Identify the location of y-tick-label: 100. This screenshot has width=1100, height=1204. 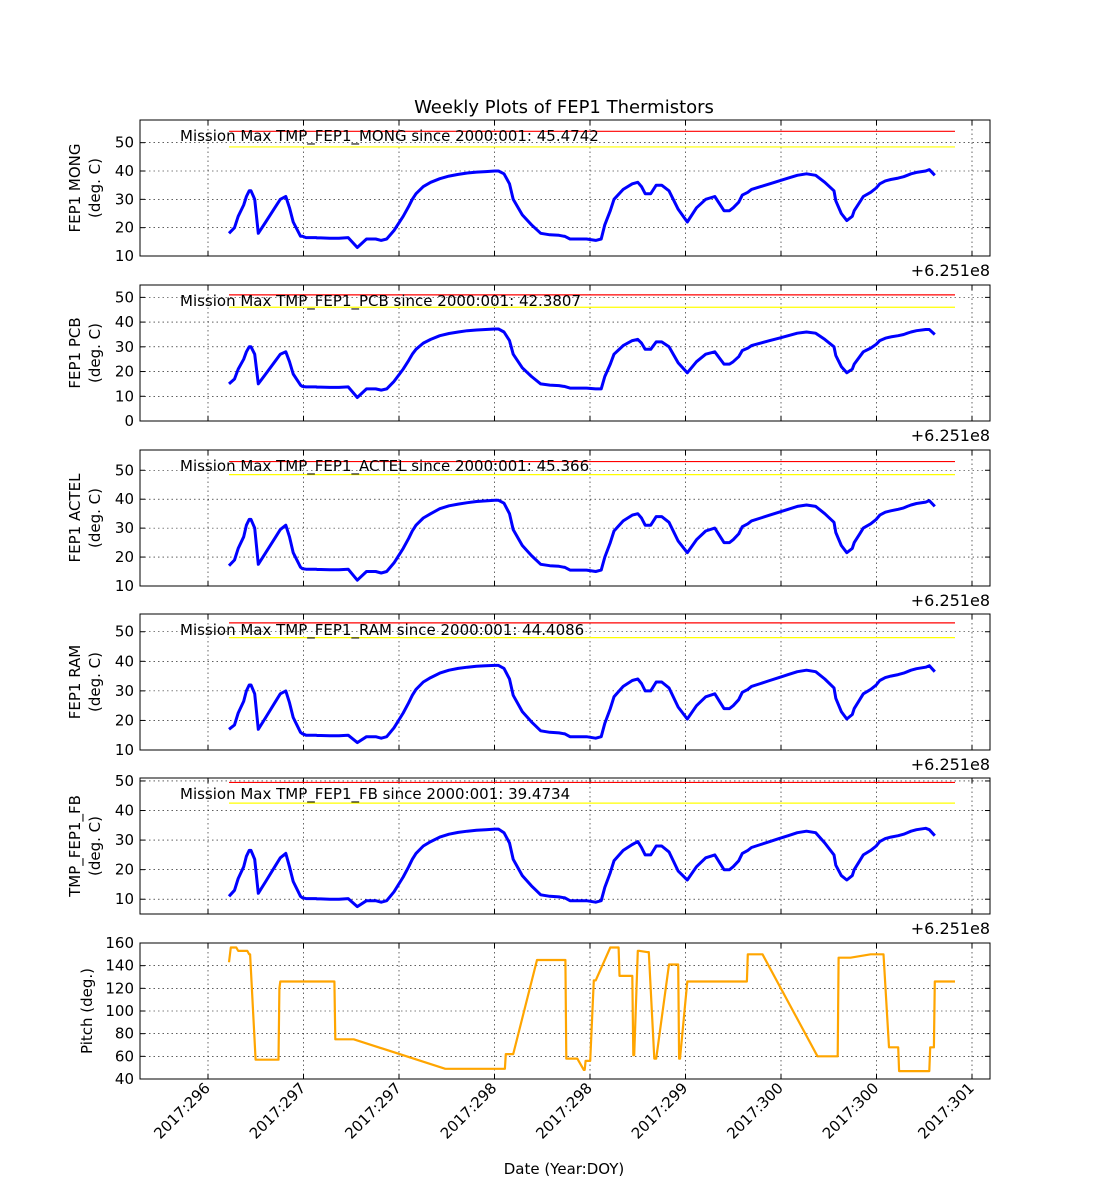
(119, 1011).